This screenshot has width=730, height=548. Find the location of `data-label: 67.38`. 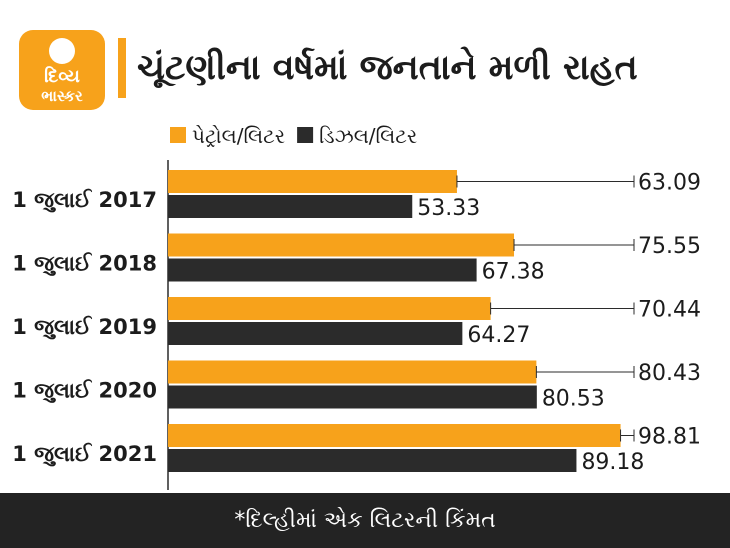

data-label: 67.38 is located at coordinates (513, 272).